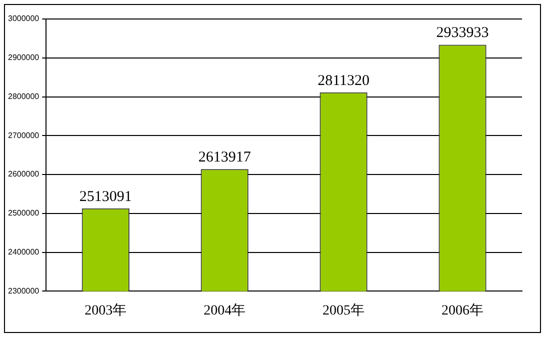 This screenshot has width=547, height=339. Describe the element at coordinates (343, 310) in the screenshot. I see `x-tick-label: 2005年` at that location.